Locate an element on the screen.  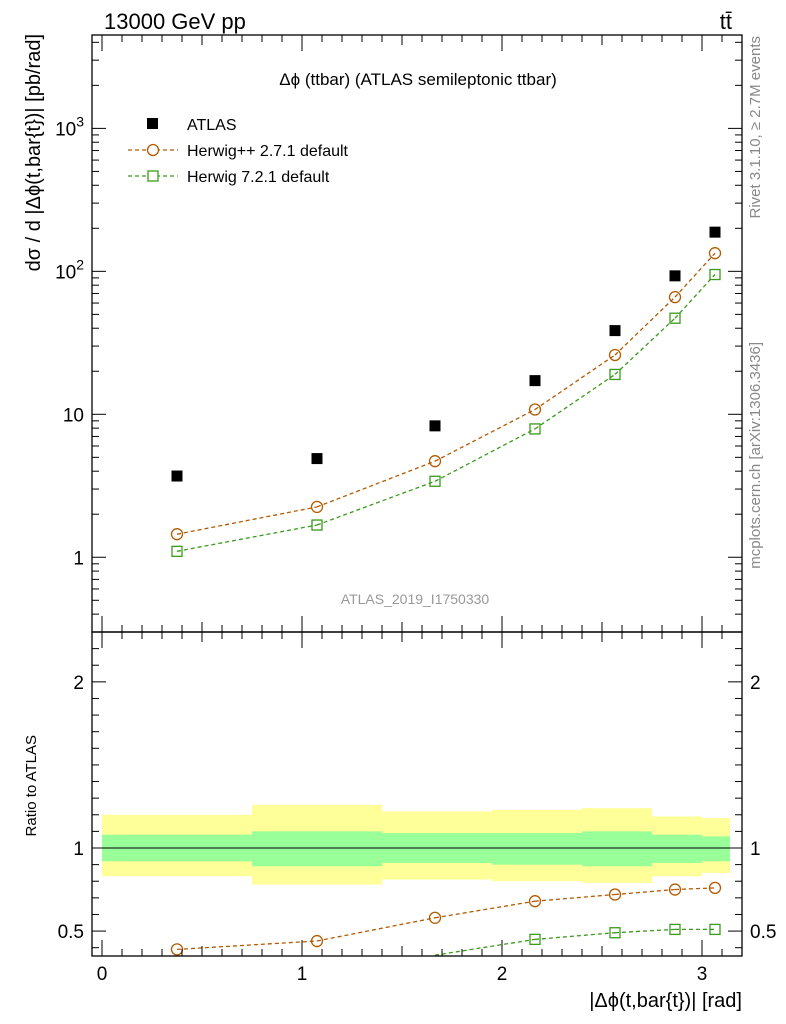
legend-herwigpp-marker is located at coordinates (153, 150).